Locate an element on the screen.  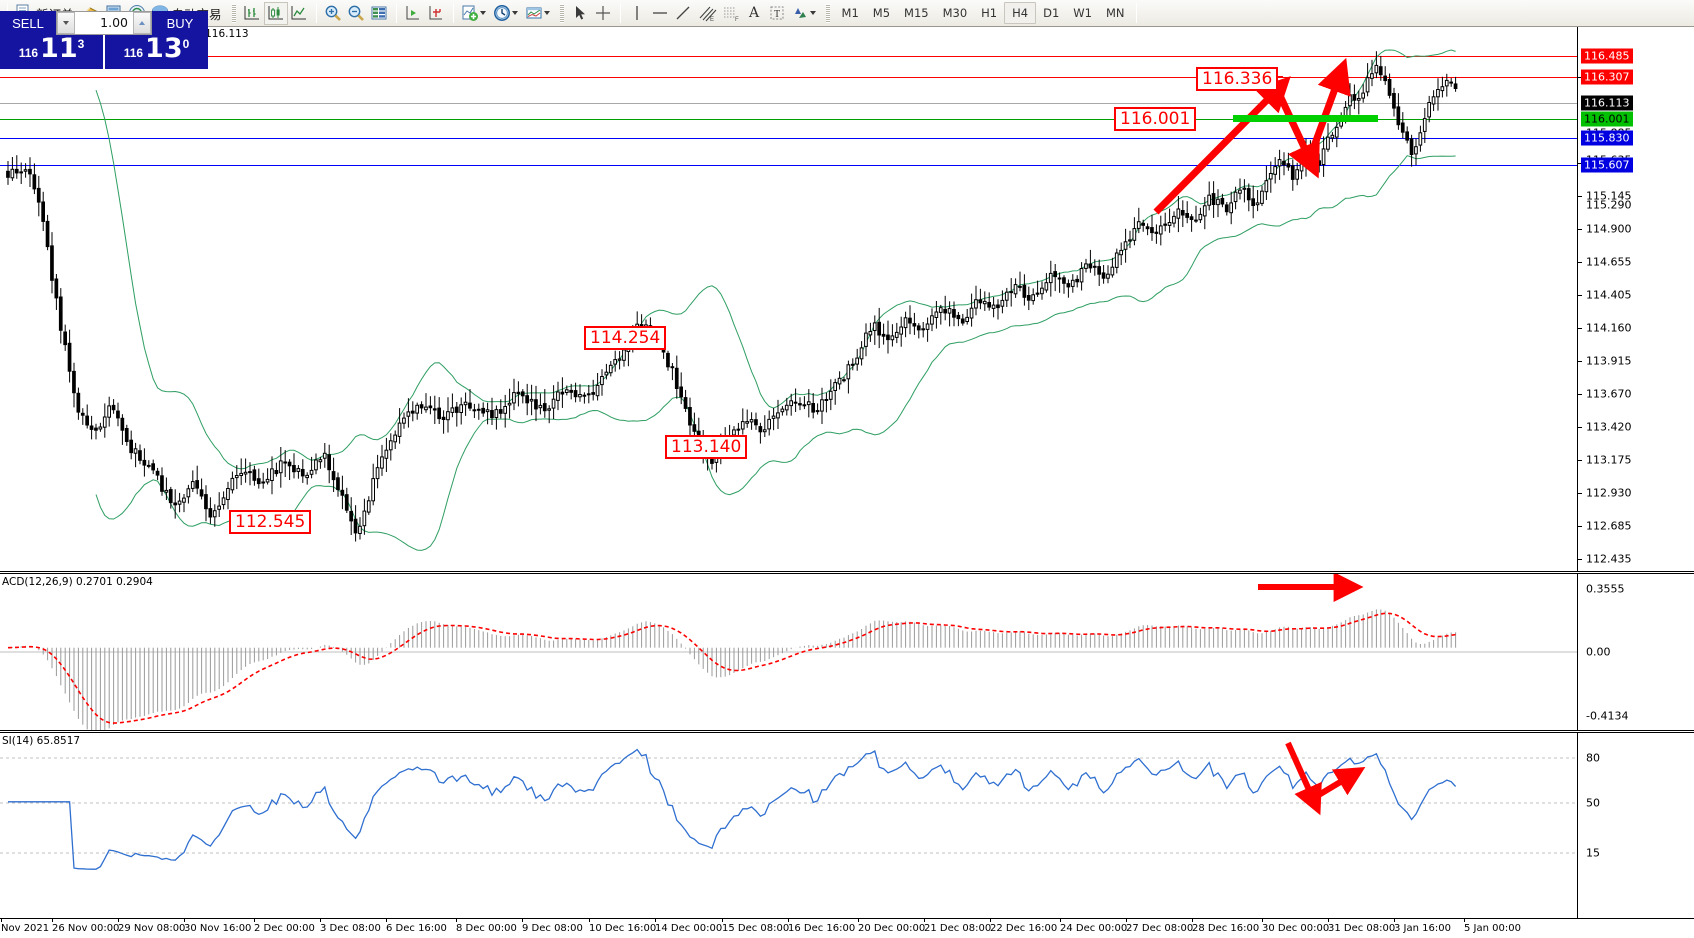
timeframe-w1: W1 is located at coordinates (1082, 13).